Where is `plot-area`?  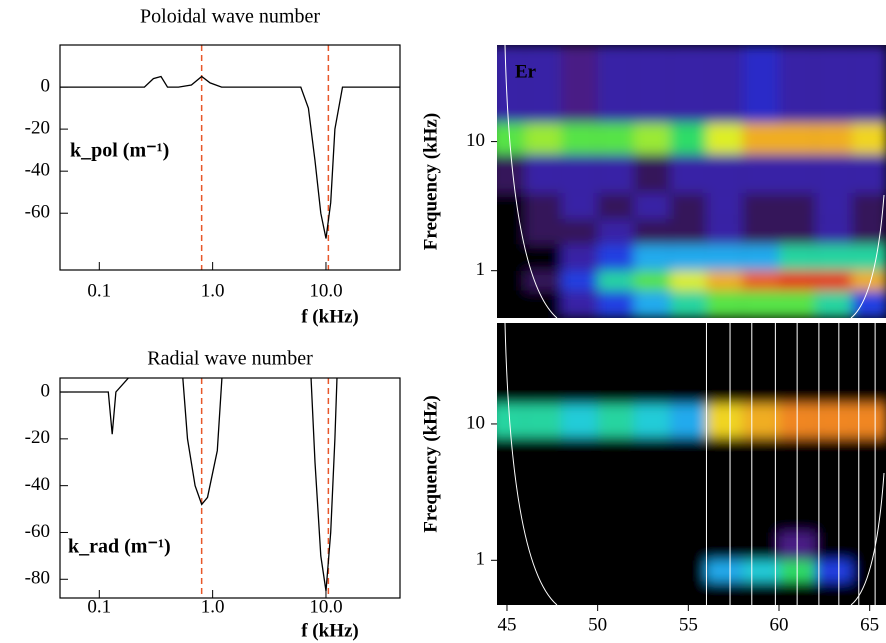
plot-area is located at coordinates (230, 157).